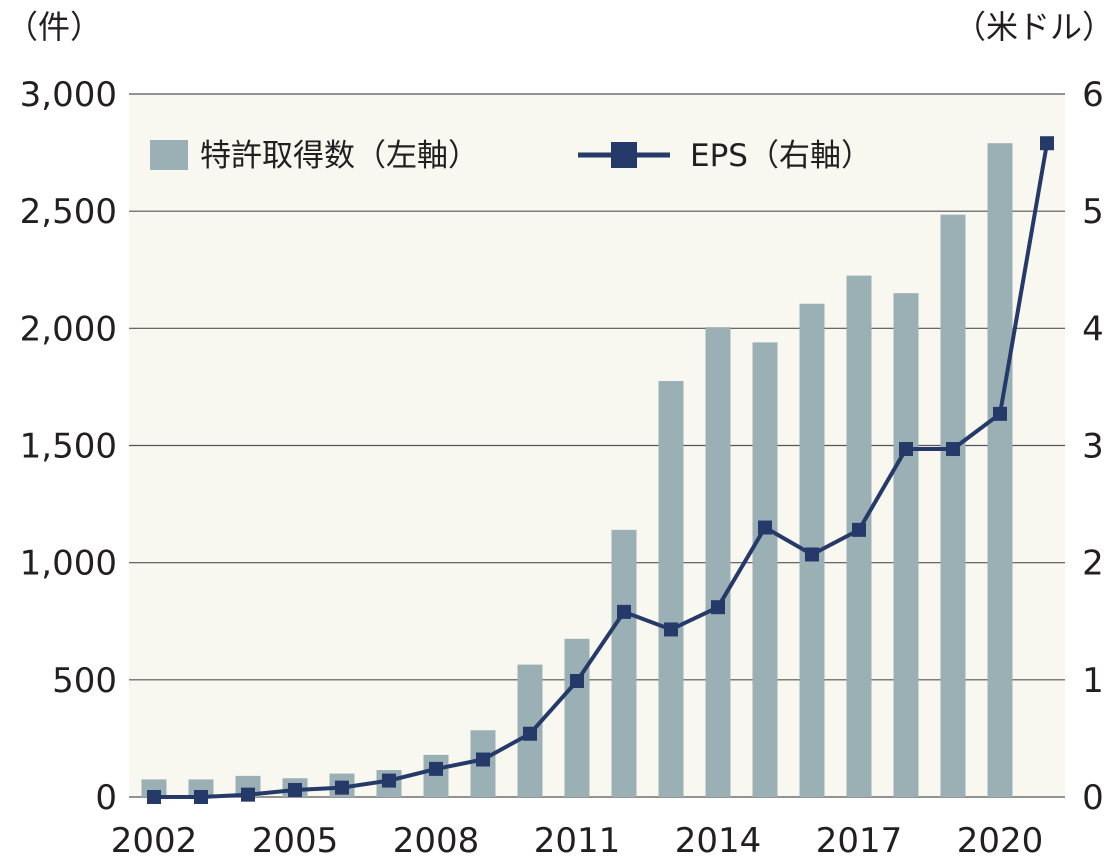 The image size is (1120, 860). Describe the element at coordinates (436, 840) in the screenshot. I see `x-tick-label: 2008` at that location.